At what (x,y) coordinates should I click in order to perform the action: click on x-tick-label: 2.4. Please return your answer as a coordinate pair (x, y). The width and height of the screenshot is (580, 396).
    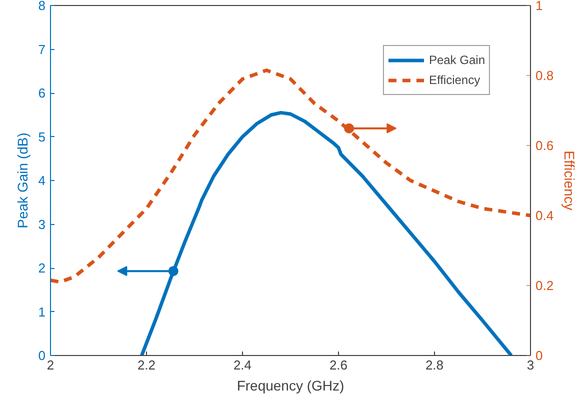
    Looking at the image, I should click on (242, 365).